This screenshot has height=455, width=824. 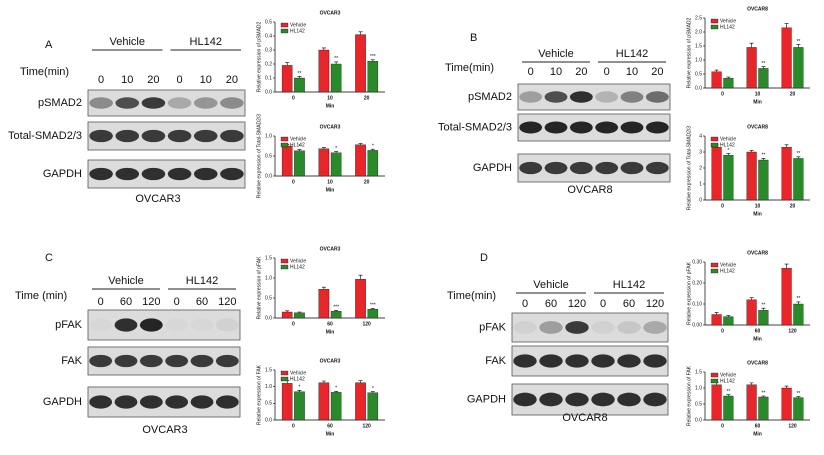 What do you see at coordinates (268, 36) in the screenshot?
I see `y-tick-label: 0.4` at bounding box center [268, 36].